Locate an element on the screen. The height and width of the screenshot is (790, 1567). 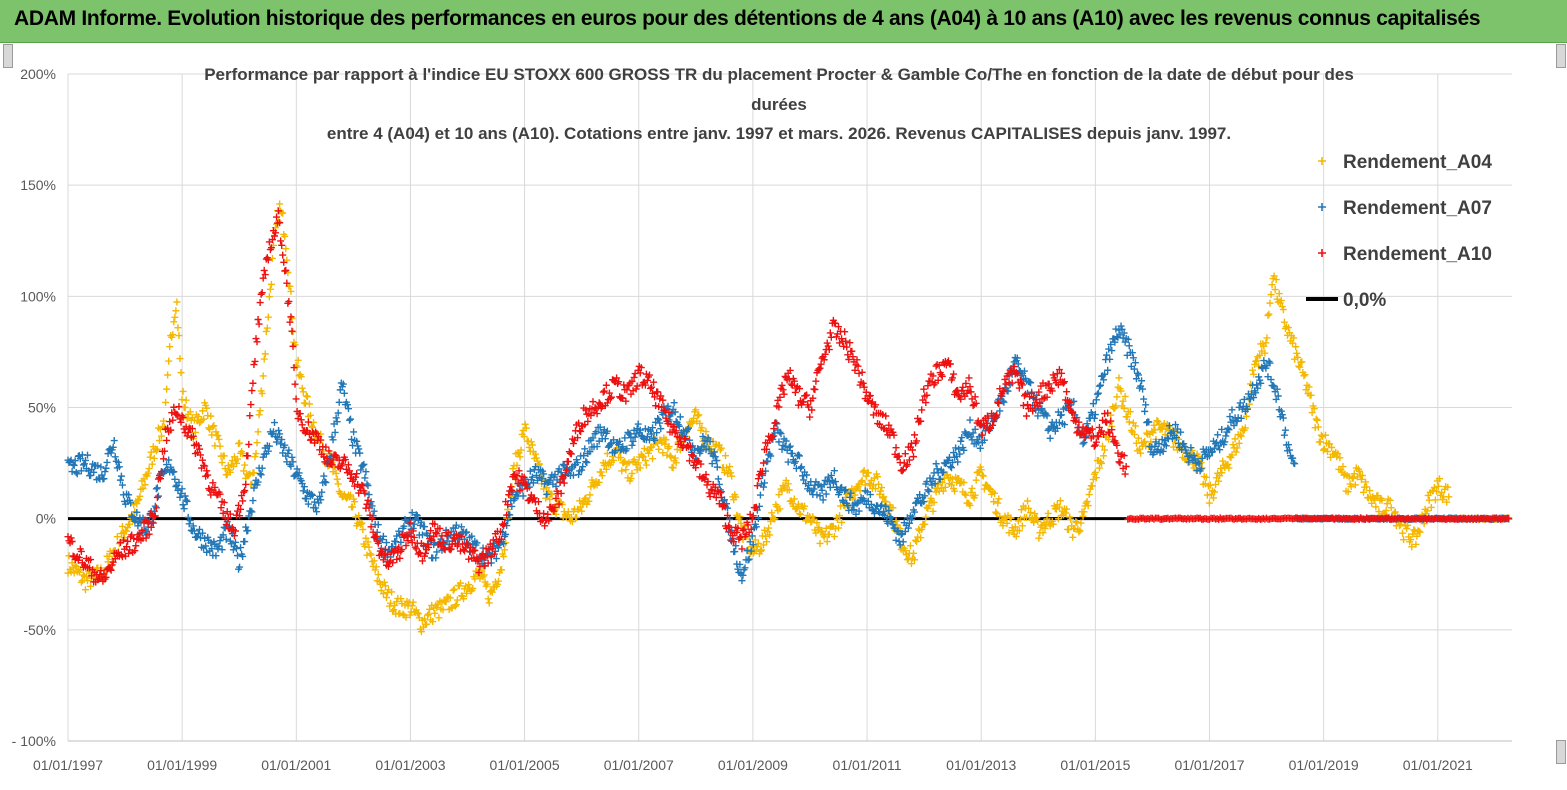
resize-handle-top-left is located at coordinates (8, 56).